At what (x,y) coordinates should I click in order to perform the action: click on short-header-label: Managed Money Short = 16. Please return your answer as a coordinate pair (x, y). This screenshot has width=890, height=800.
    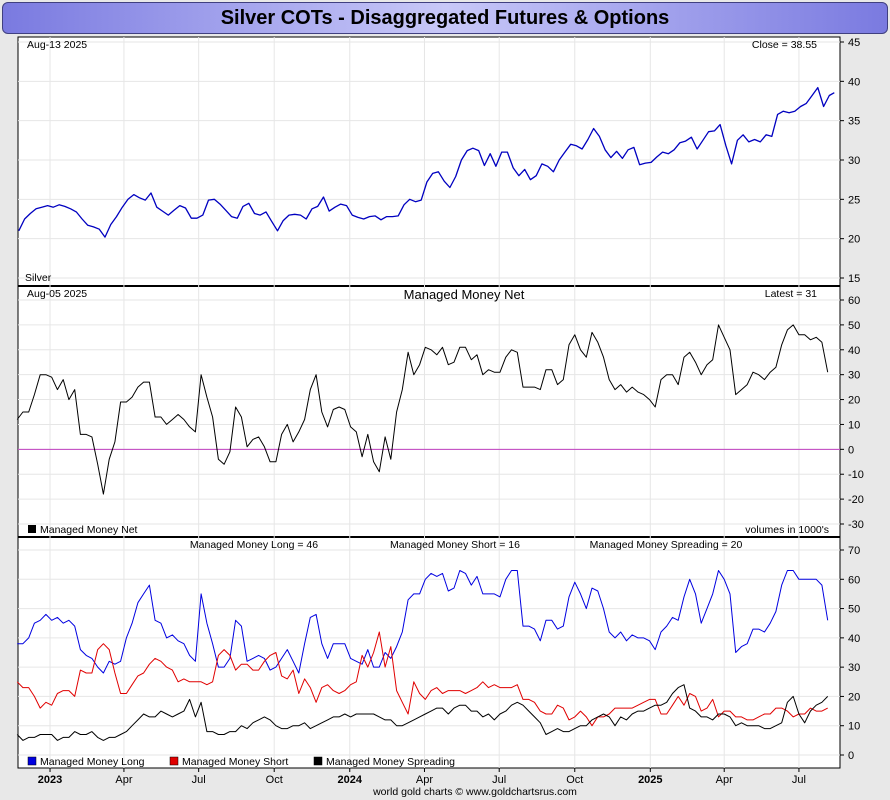
    Looking at the image, I should click on (455, 545).